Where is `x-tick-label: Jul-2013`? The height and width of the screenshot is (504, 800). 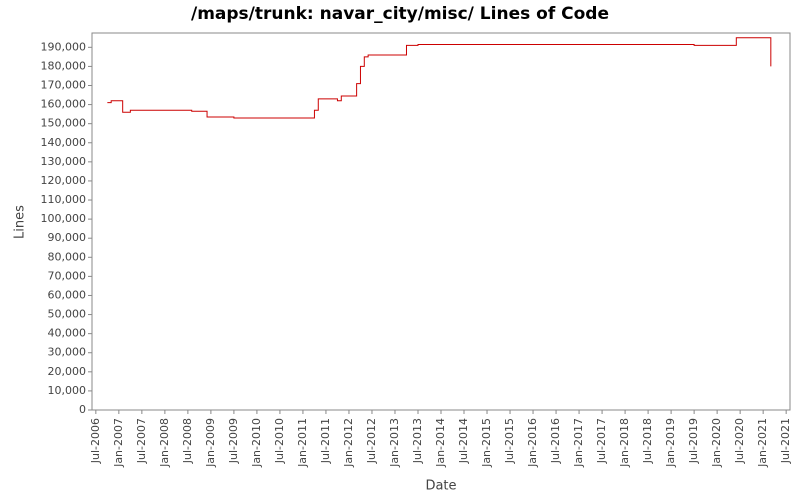
x-tick-label: Jul-2013 is located at coordinates (417, 441).